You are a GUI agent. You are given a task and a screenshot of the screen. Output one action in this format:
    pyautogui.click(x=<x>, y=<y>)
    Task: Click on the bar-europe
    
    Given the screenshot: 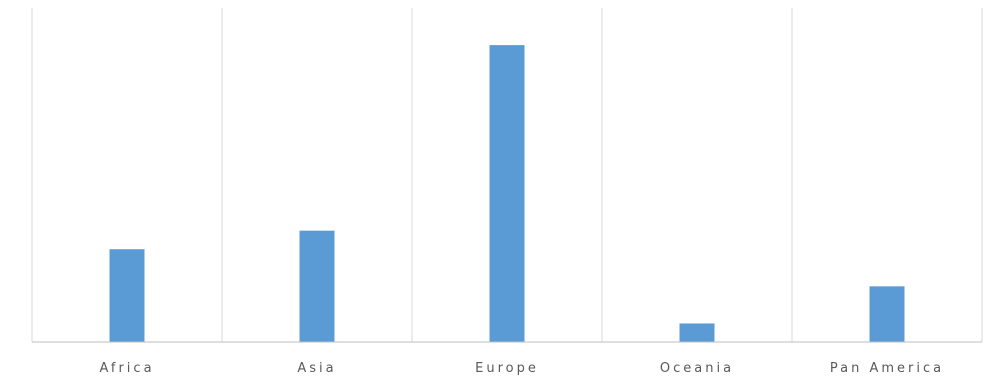 What is the action you would take?
    pyautogui.click(x=507, y=193)
    